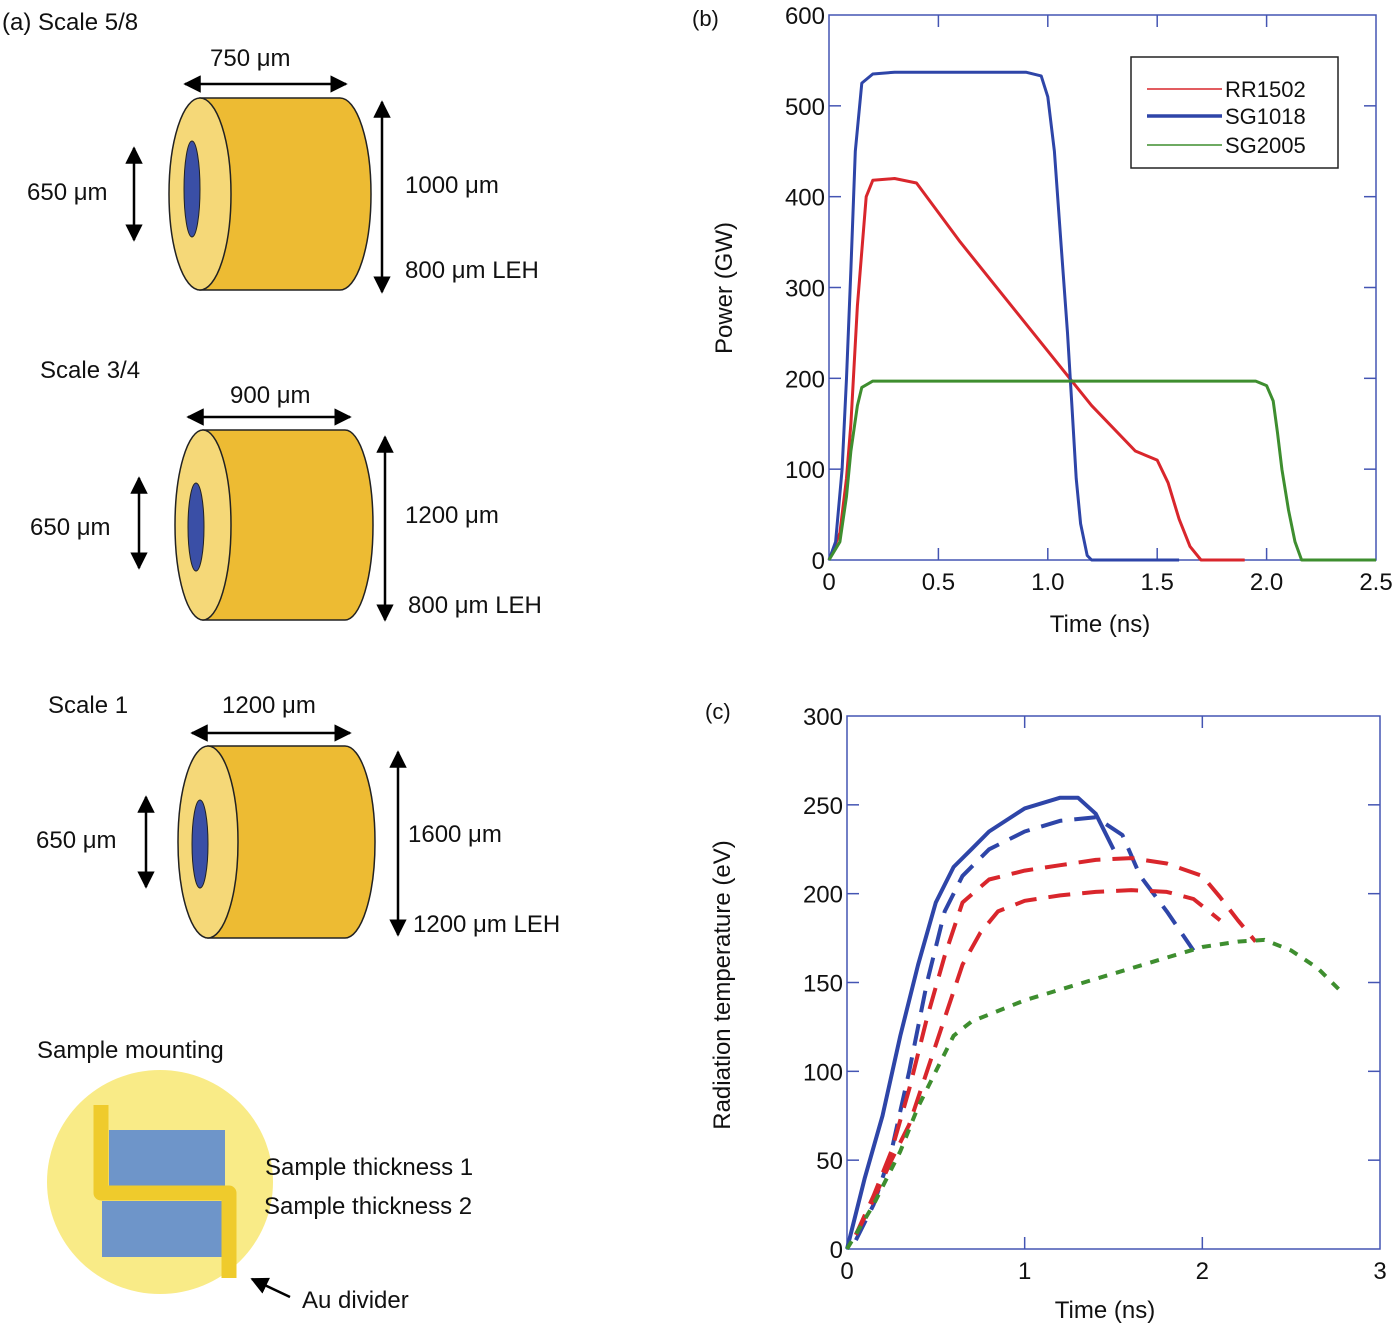 This screenshot has height=1328, width=1400. What do you see at coordinates (805, 107) in the screenshot?
I see `y-tick-label: 500` at bounding box center [805, 107].